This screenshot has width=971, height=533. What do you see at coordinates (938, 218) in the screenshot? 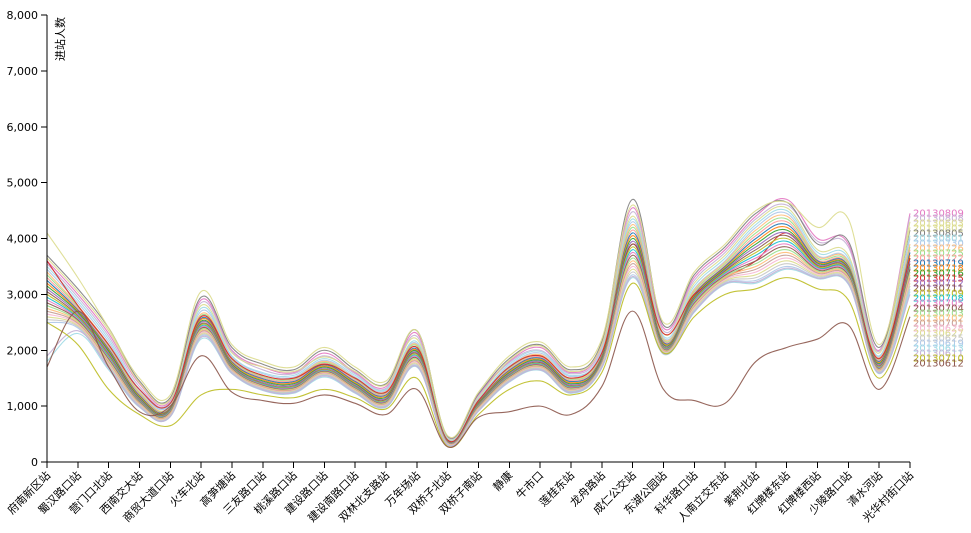
I see `series-end-label: 20130808` at bounding box center [938, 218].